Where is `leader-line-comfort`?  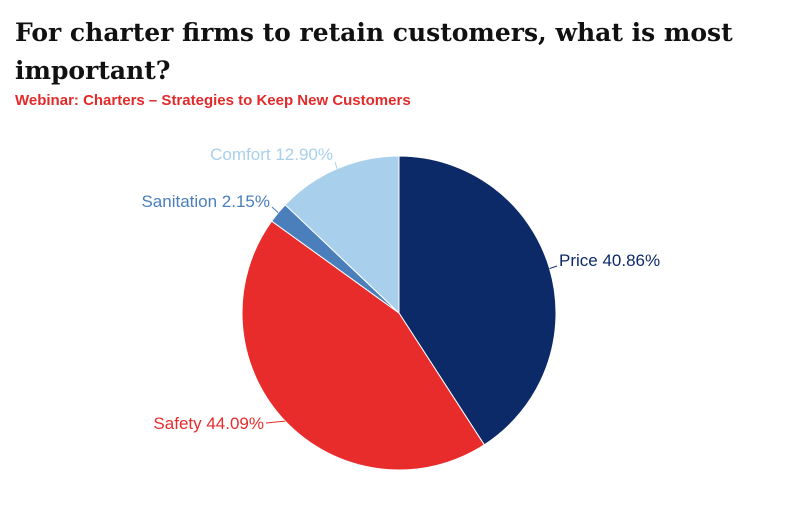
leader-line-comfort is located at coordinates (336, 165).